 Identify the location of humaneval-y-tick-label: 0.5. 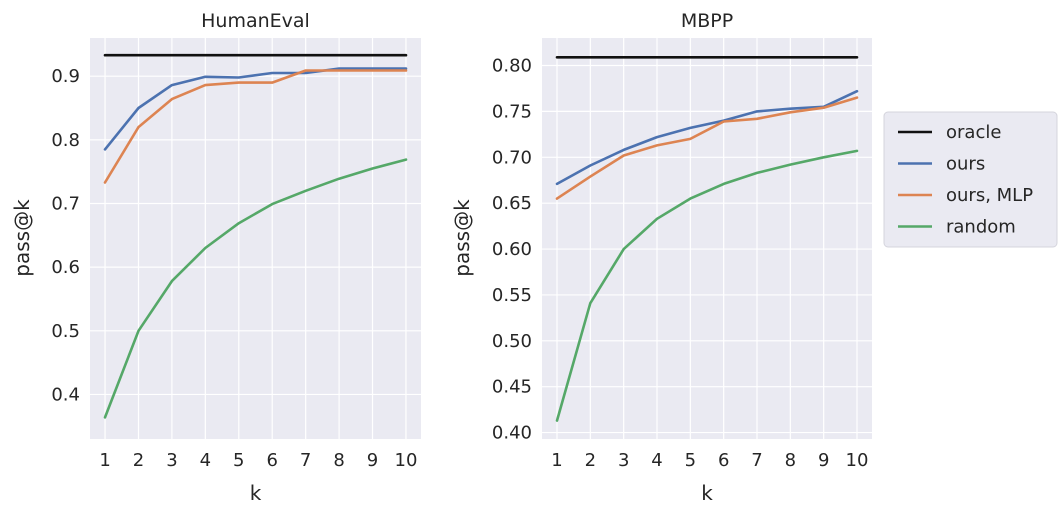
(65, 331).